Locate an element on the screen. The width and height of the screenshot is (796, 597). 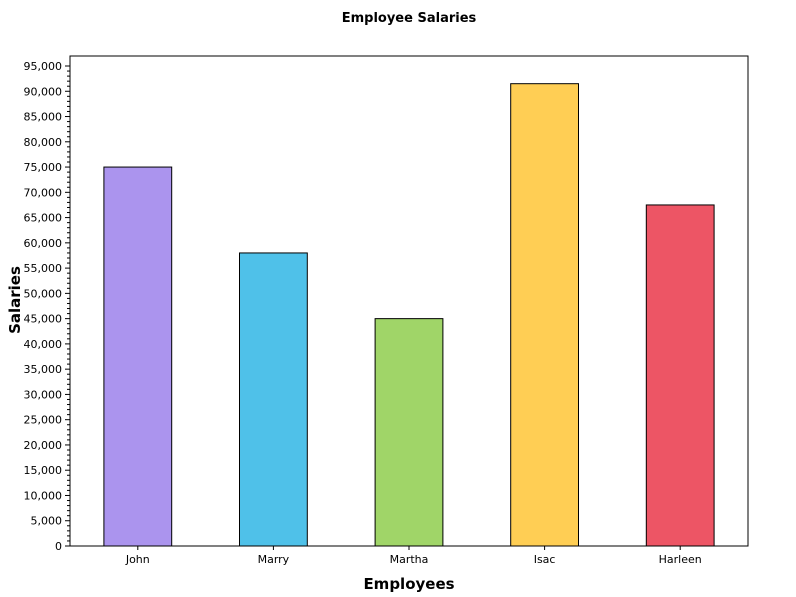
y-tick-label: 65,000 is located at coordinates (43, 218).